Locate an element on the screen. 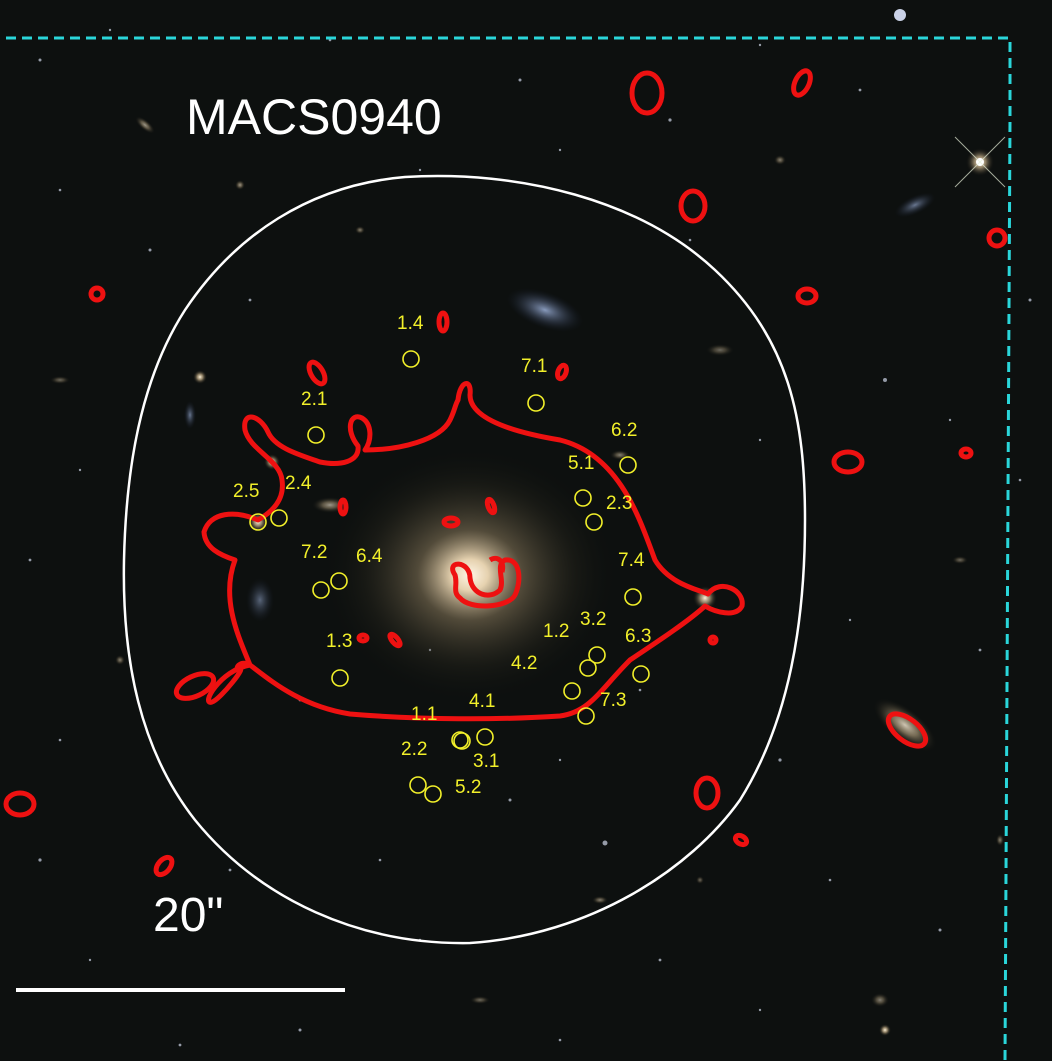 The image size is (1052, 1061). image-label: 2.5 is located at coordinates (246, 491).